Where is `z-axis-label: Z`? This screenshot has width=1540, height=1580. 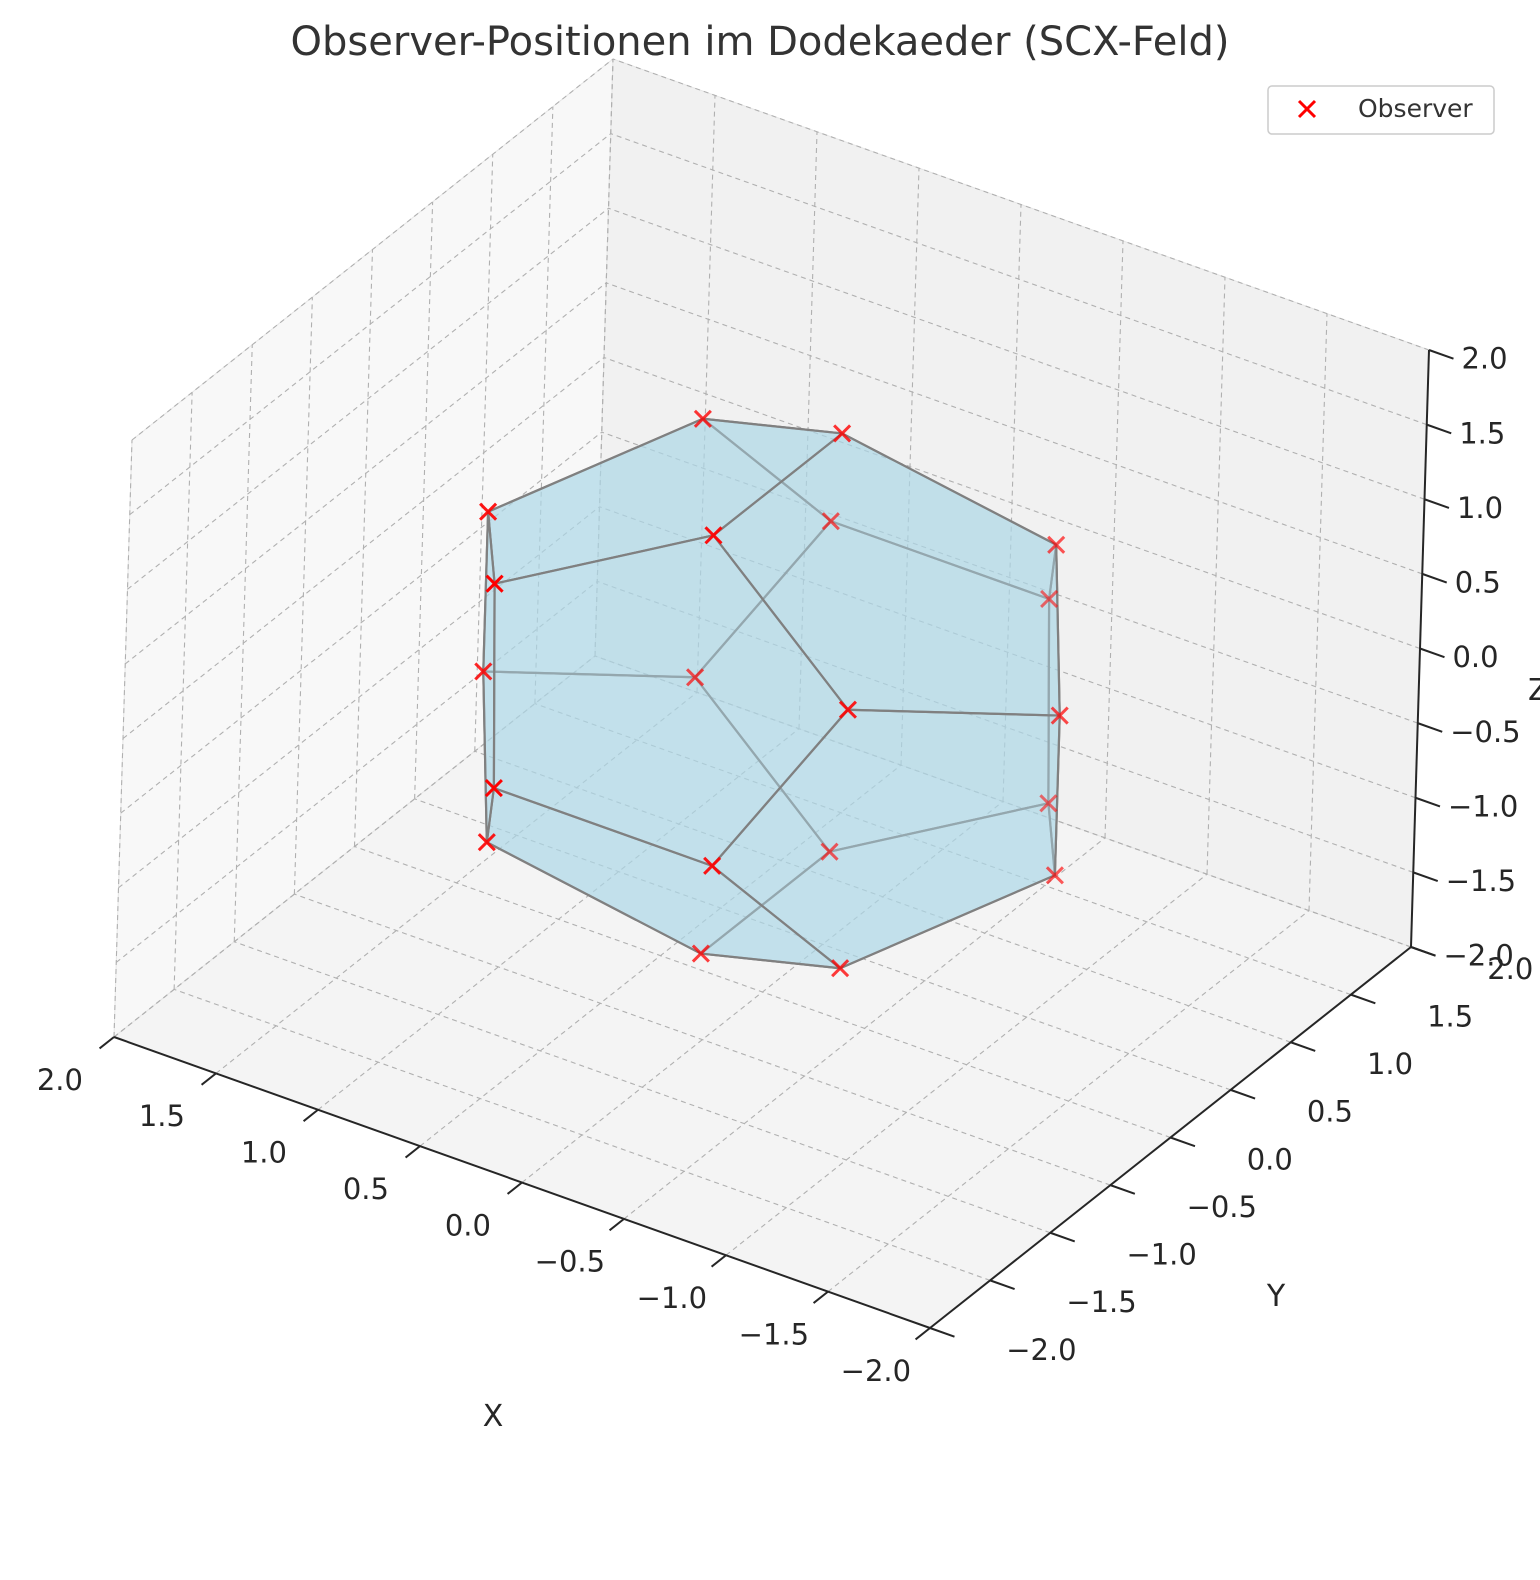
z-axis-label: Z is located at coordinates (1534, 690).